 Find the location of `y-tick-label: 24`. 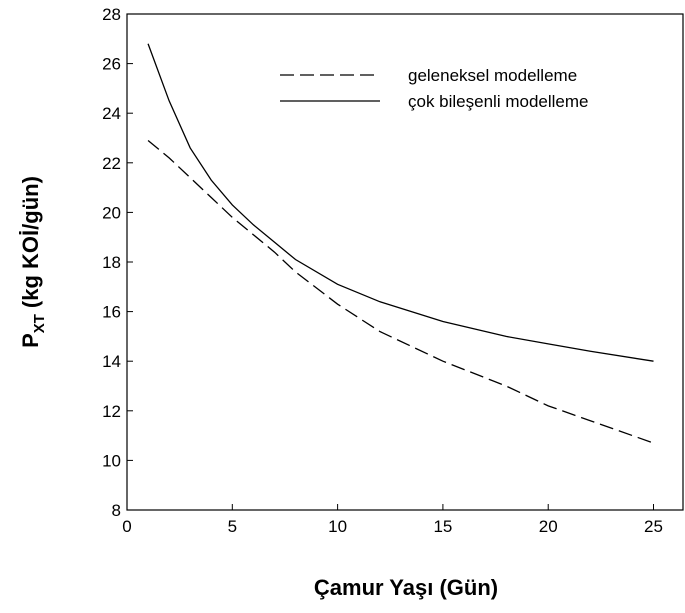

y-tick-label: 24 is located at coordinates (111, 113).